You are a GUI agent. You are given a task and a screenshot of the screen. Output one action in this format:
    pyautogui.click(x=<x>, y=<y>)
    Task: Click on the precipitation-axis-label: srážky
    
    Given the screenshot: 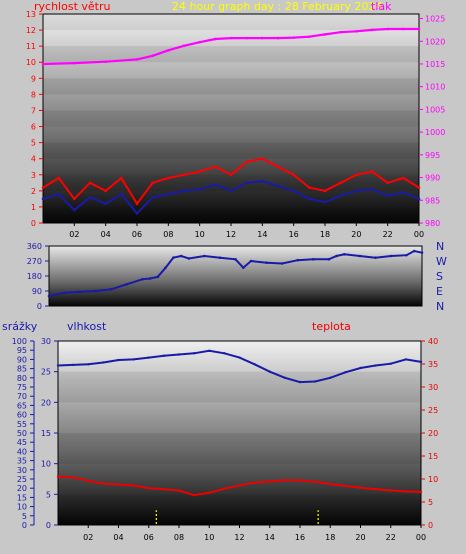 What is the action you would take?
    pyautogui.click(x=20, y=326)
    